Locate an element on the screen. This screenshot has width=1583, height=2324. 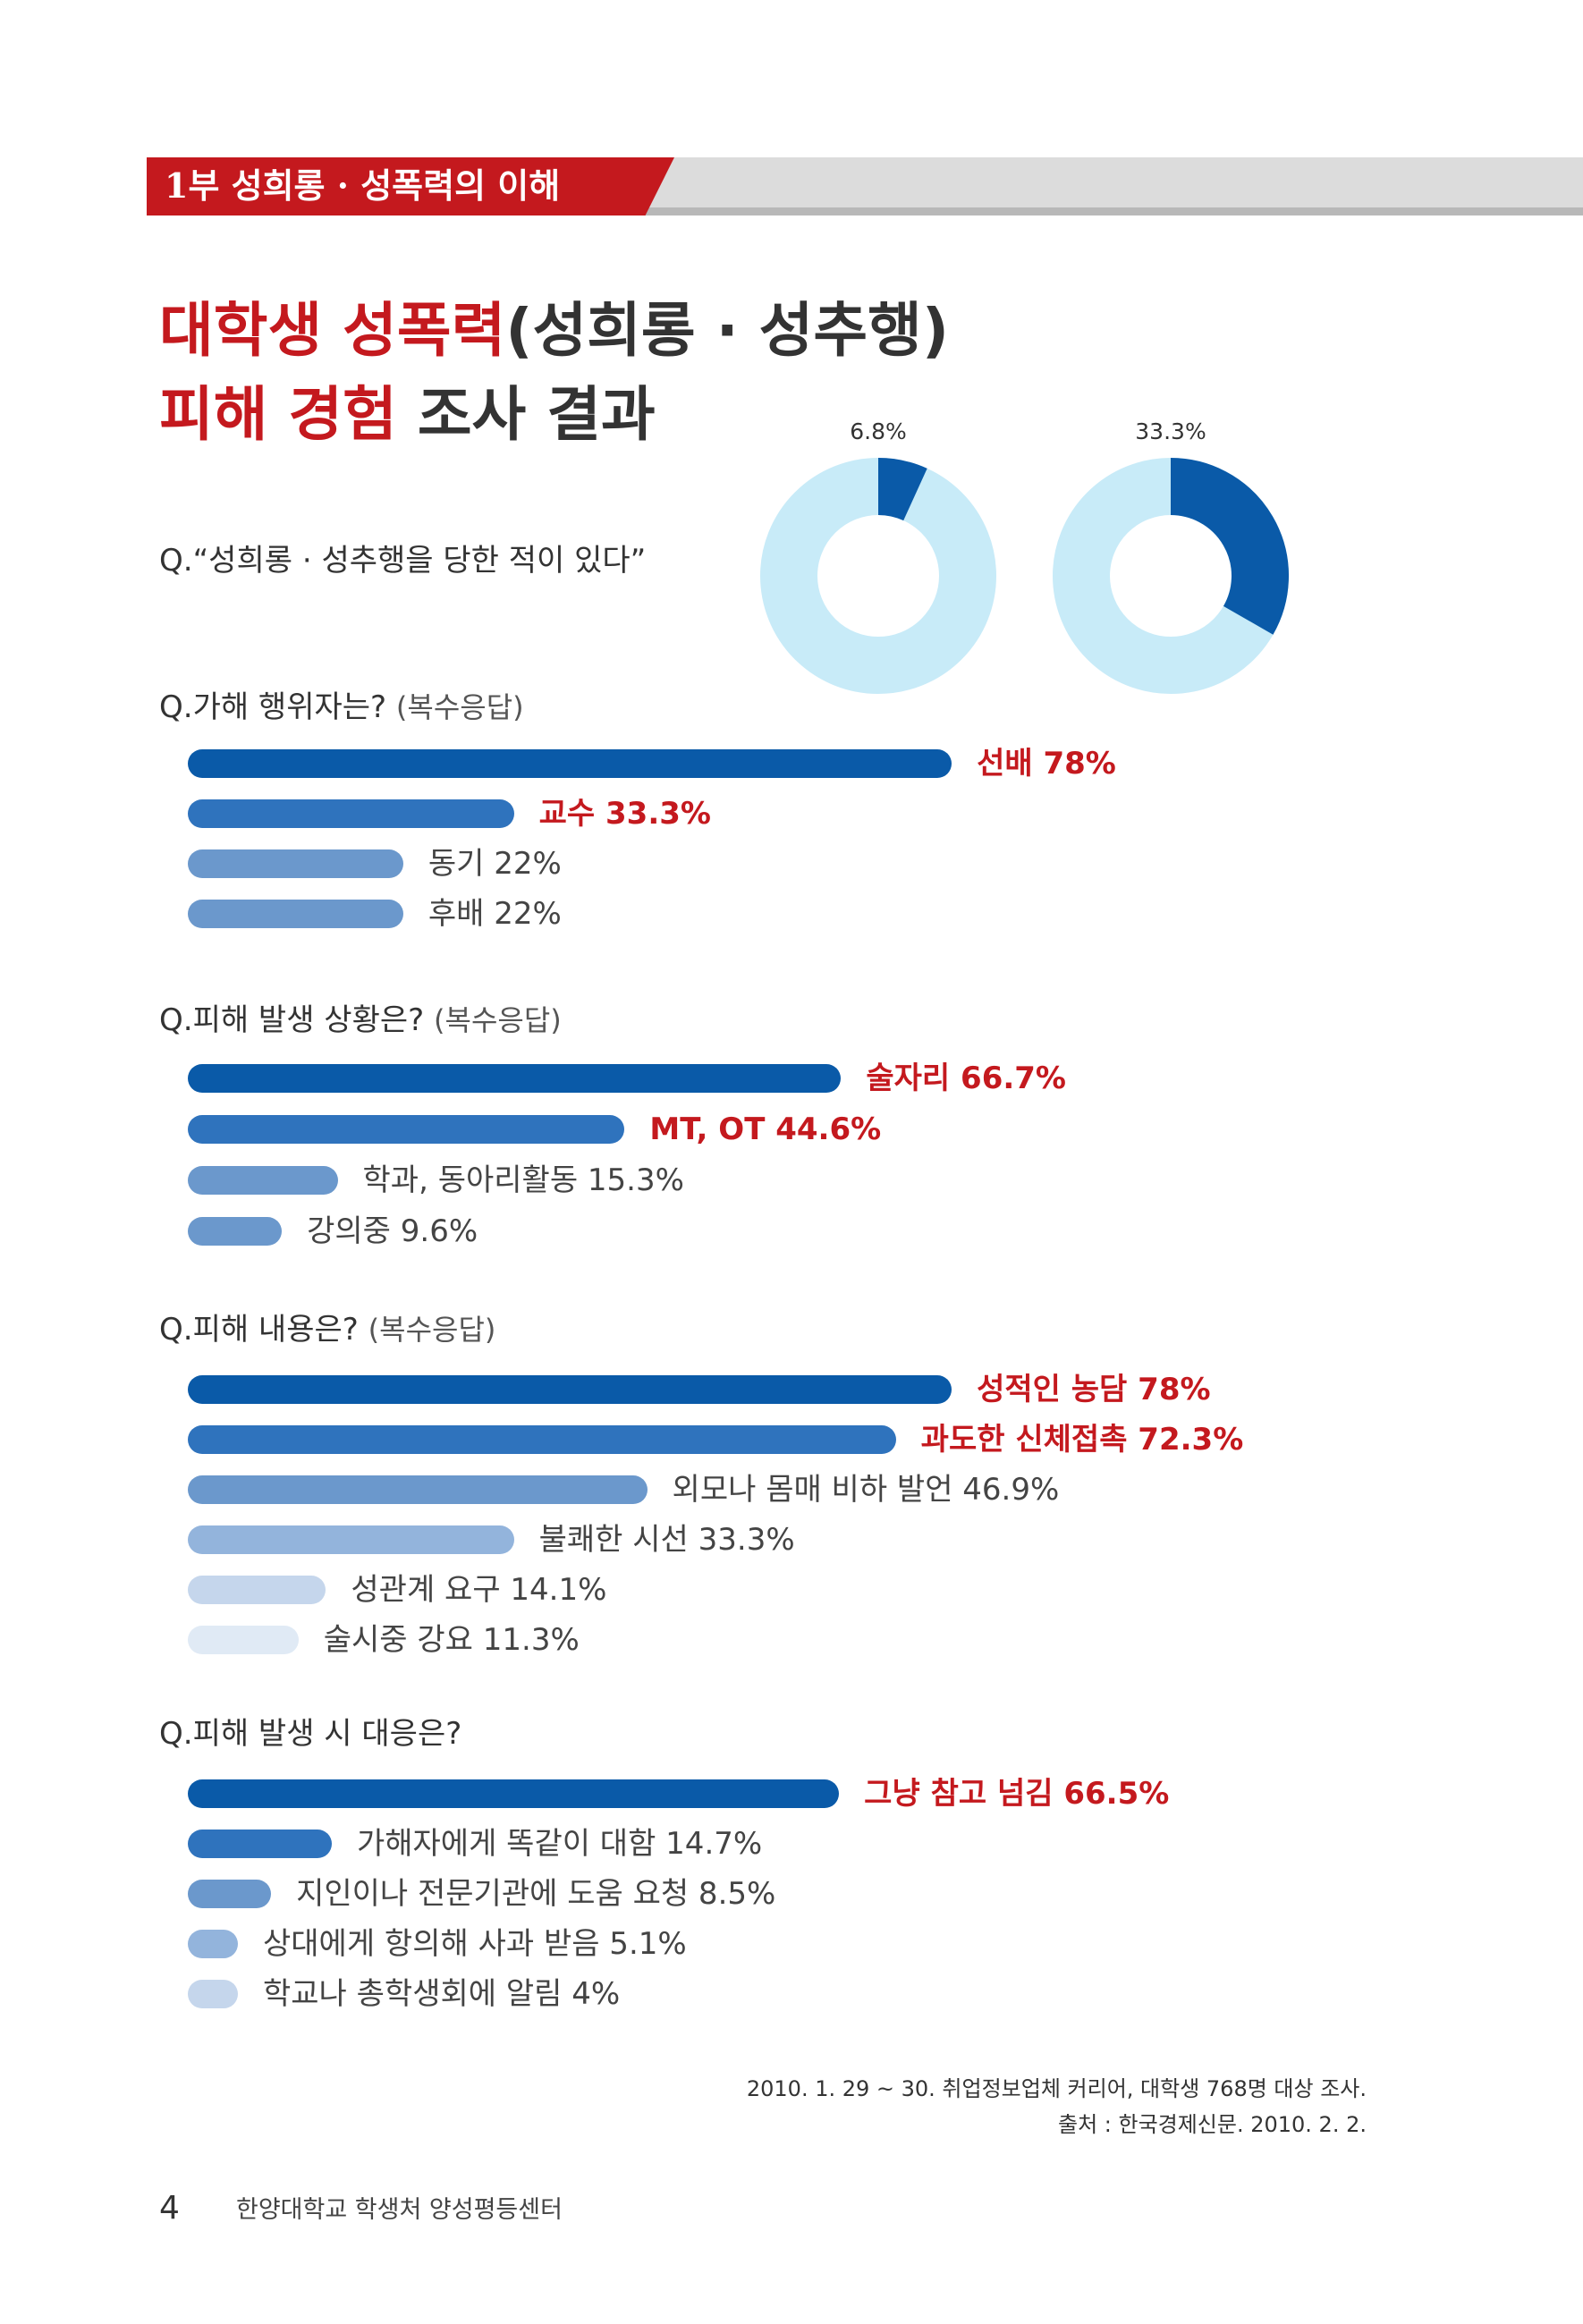
question-situation-note: (복수응답) is located at coordinates (498, 1020).